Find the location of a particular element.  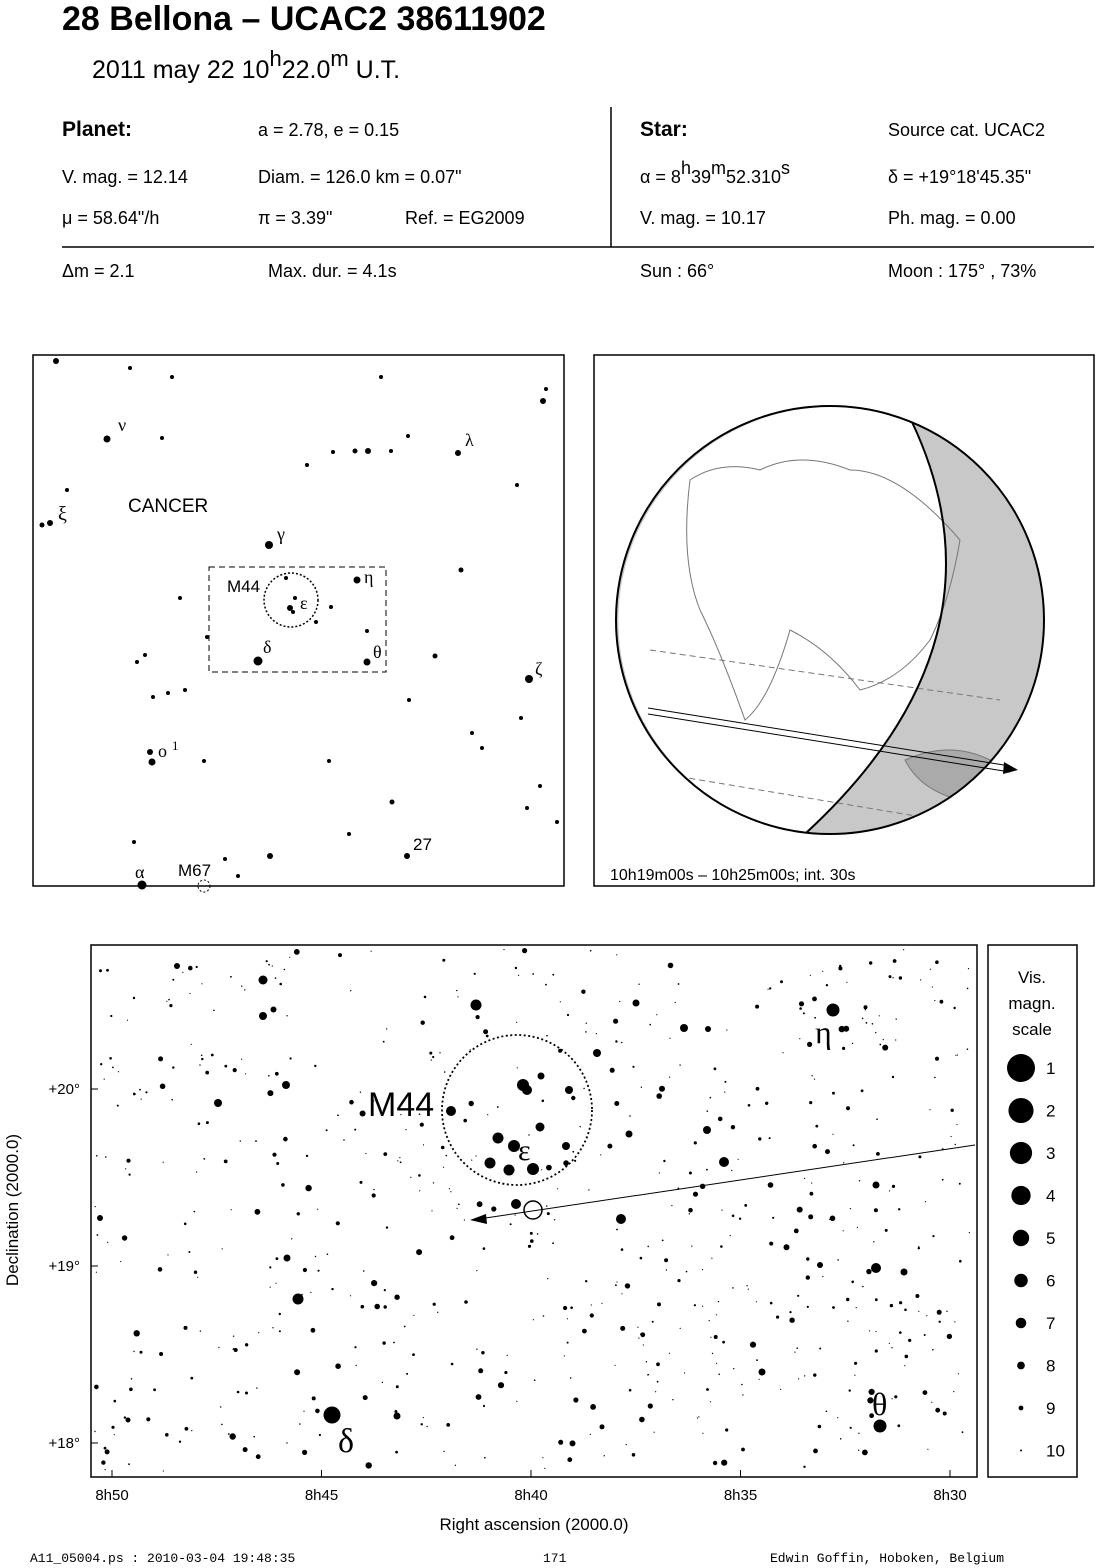

target-star is located at coordinates (533, 1210).